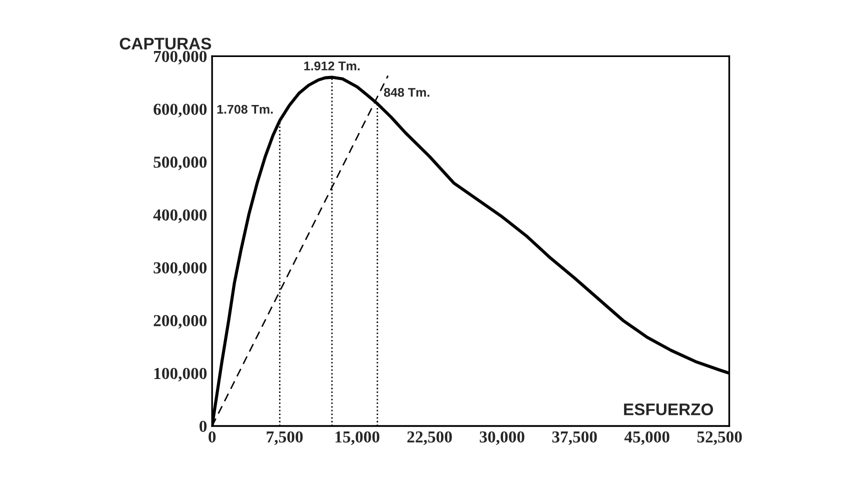 This screenshot has width=845, height=480. What do you see at coordinates (166, 44) in the screenshot?
I see `y-axis-title: CAPTURAS` at bounding box center [166, 44].